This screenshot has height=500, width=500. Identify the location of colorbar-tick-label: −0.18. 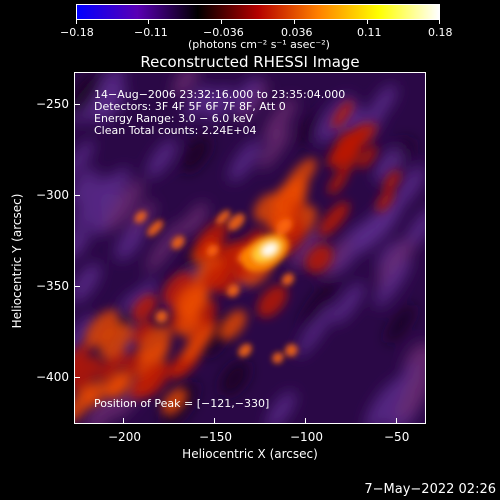
(77, 32).